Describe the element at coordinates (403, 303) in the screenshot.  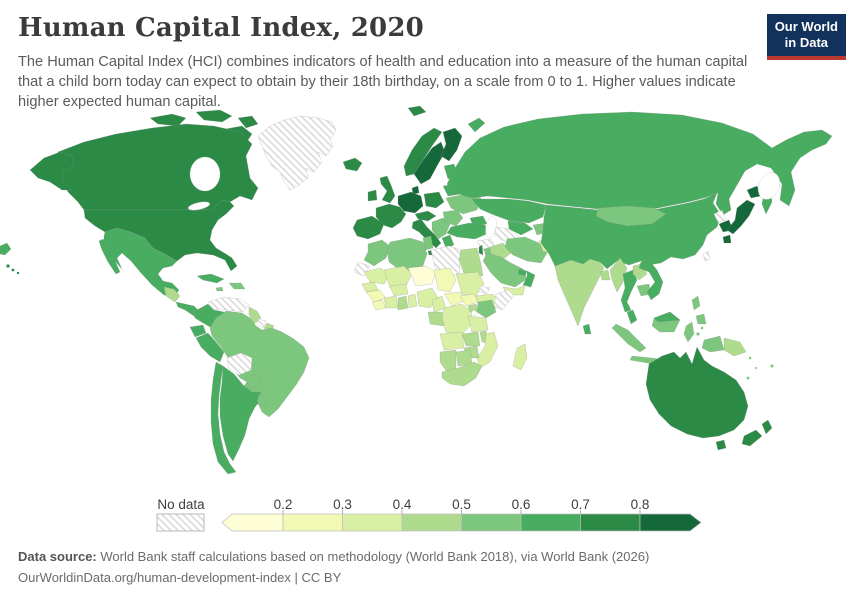
I see `country-ghana` at that location.